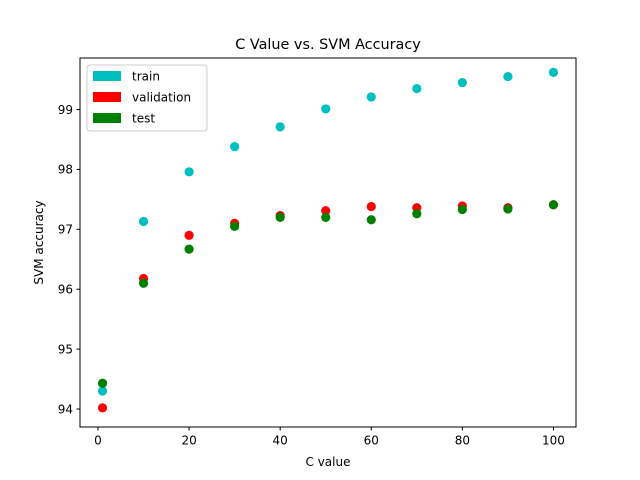 The width and height of the screenshot is (640, 480). What do you see at coordinates (65, 409) in the screenshot?
I see `y-tick-label: 94` at bounding box center [65, 409].